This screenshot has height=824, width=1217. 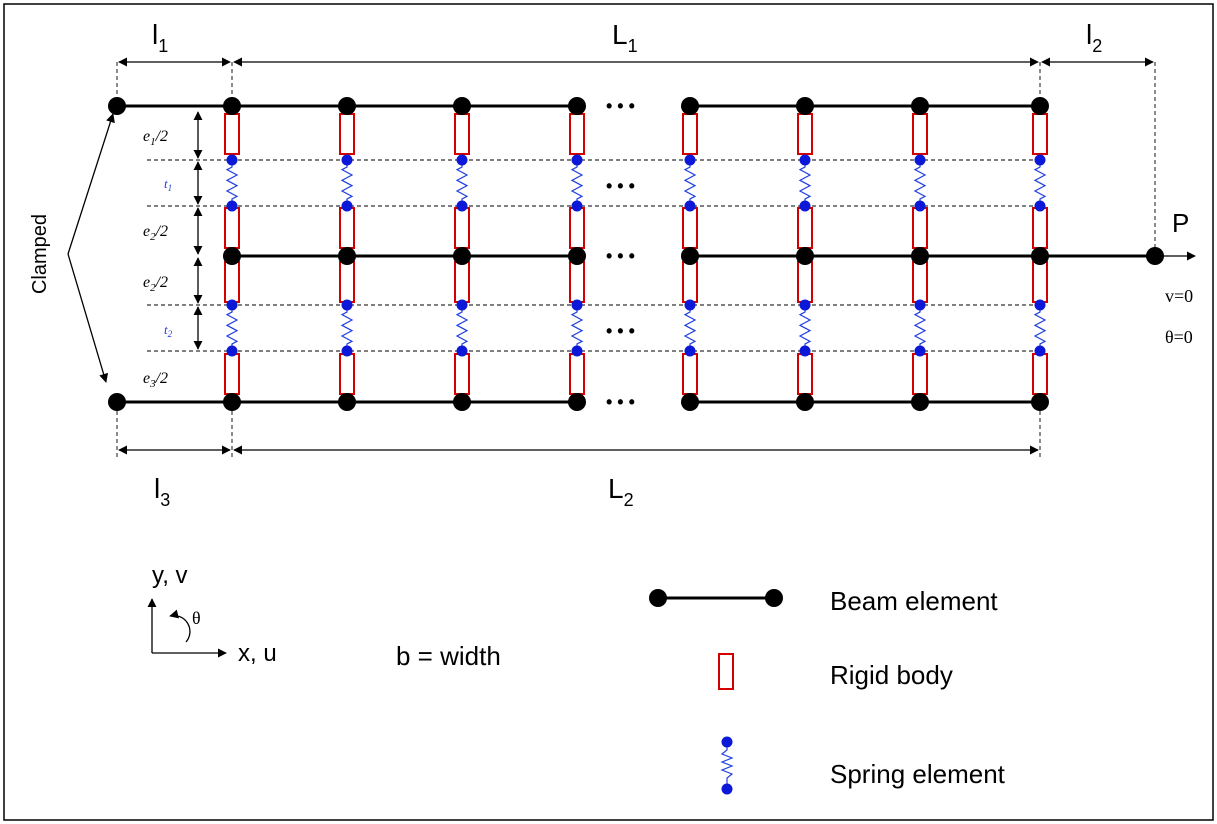 I want to click on dim-L2-label: L2, so click(x=621, y=491).